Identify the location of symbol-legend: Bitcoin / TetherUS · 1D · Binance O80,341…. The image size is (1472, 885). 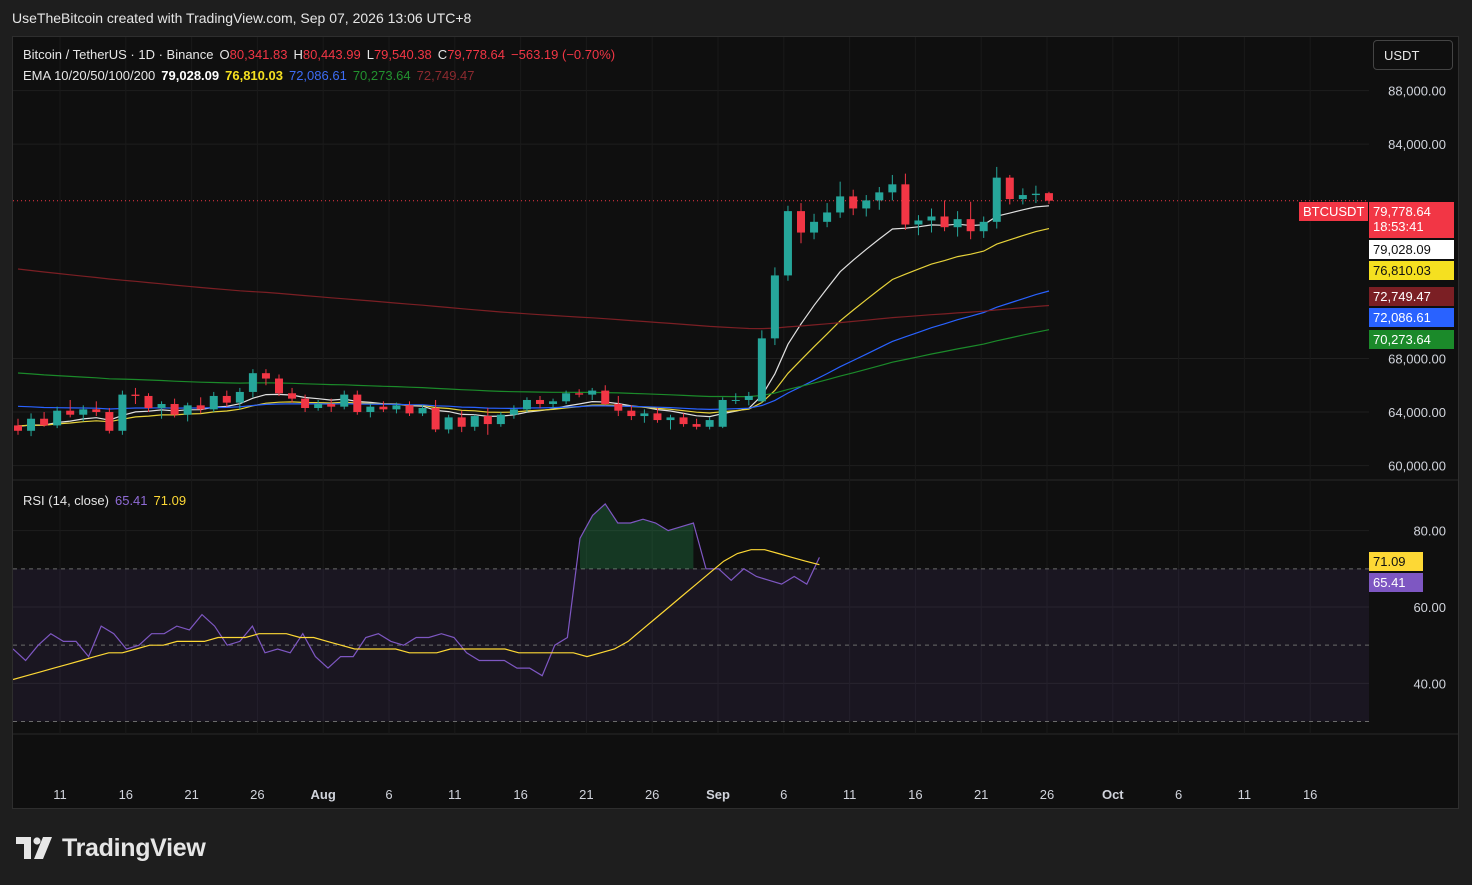
(322, 54).